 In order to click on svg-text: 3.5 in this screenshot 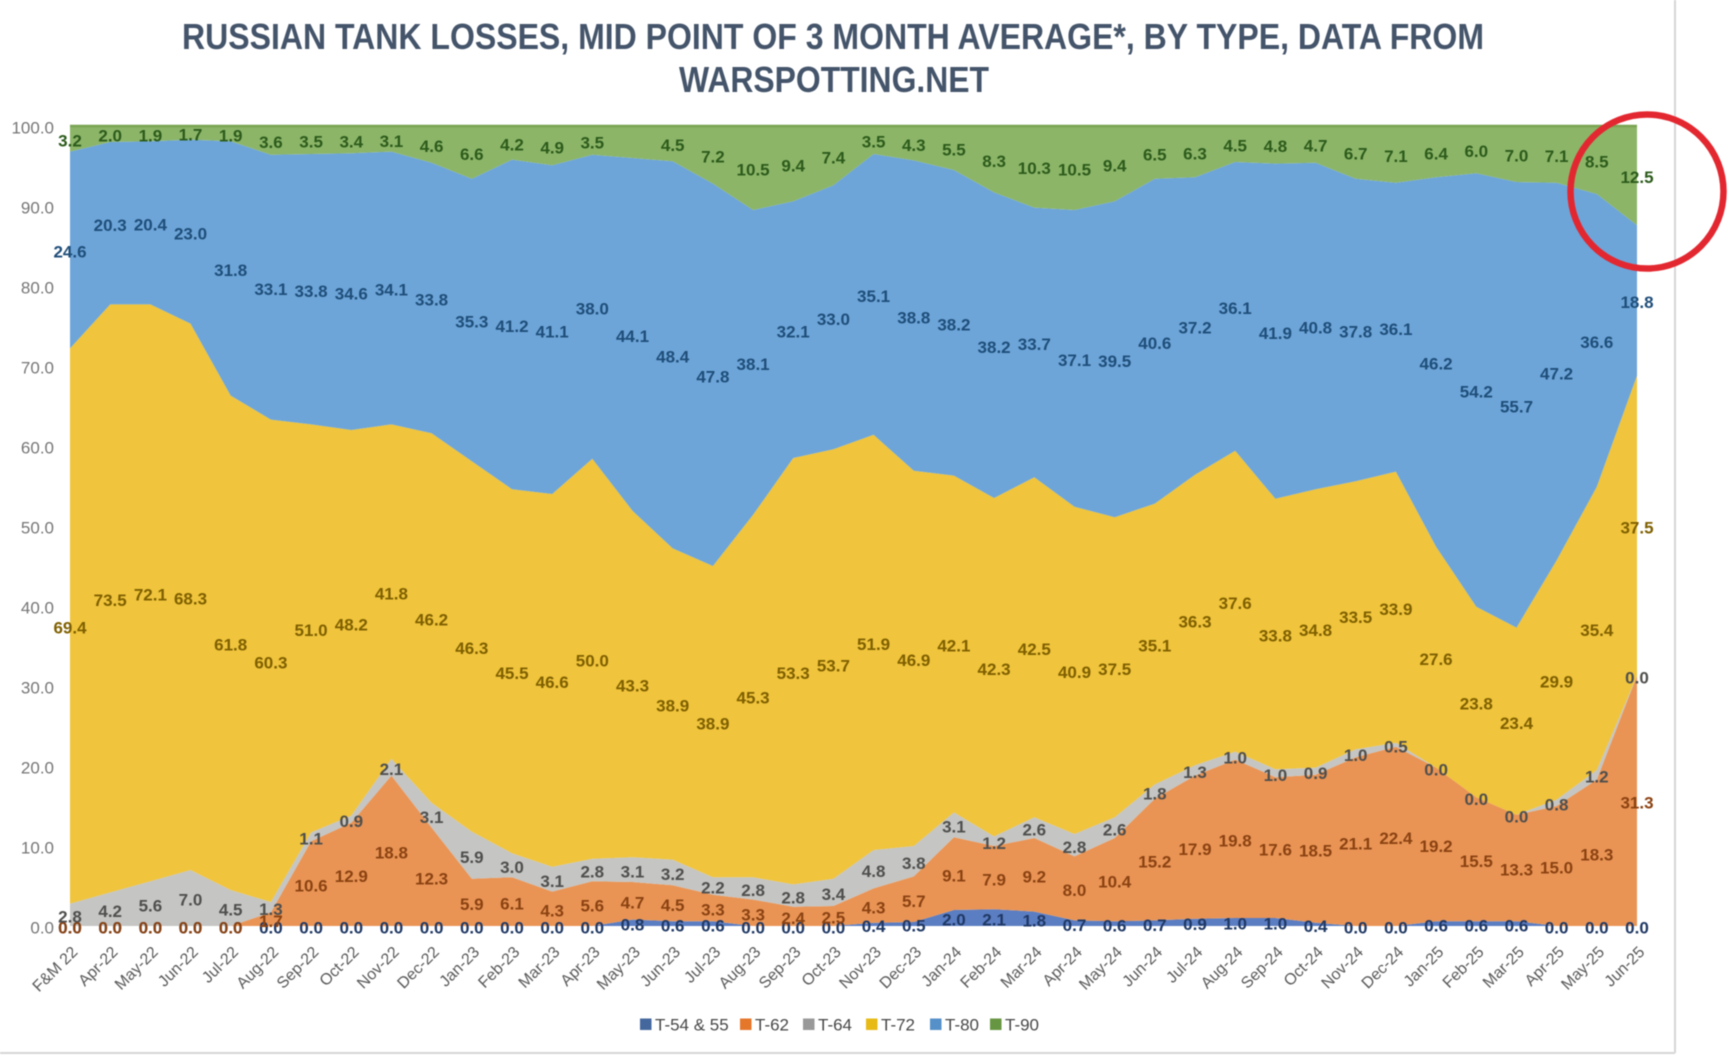, I will do `click(874, 142)`.